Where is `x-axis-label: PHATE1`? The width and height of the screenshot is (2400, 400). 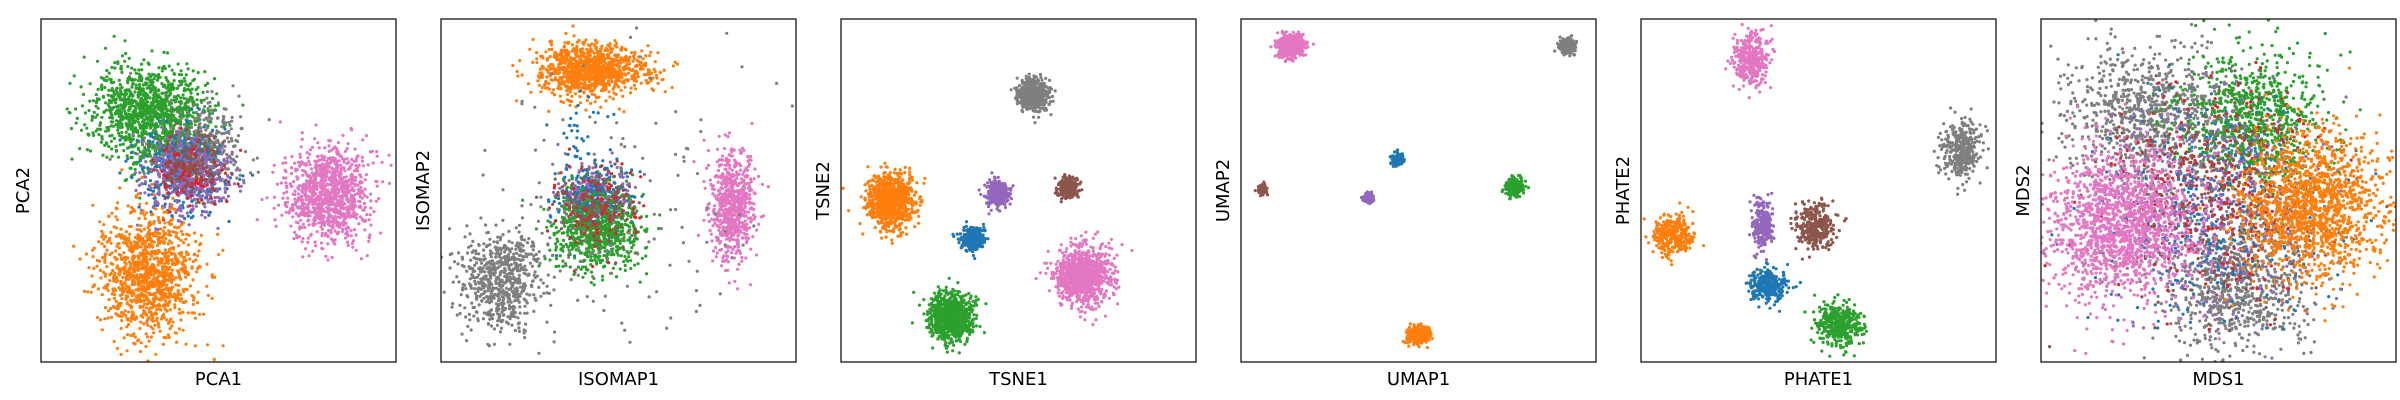
x-axis-label: PHATE1 is located at coordinates (1818, 379).